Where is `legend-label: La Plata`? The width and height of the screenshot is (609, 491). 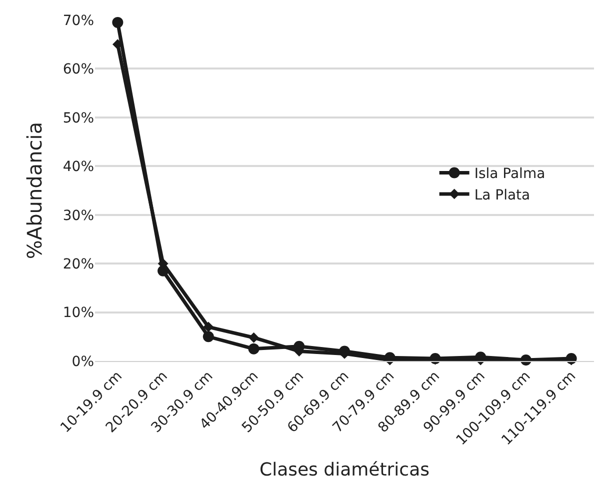
legend-label: La Plata is located at coordinates (502, 195).